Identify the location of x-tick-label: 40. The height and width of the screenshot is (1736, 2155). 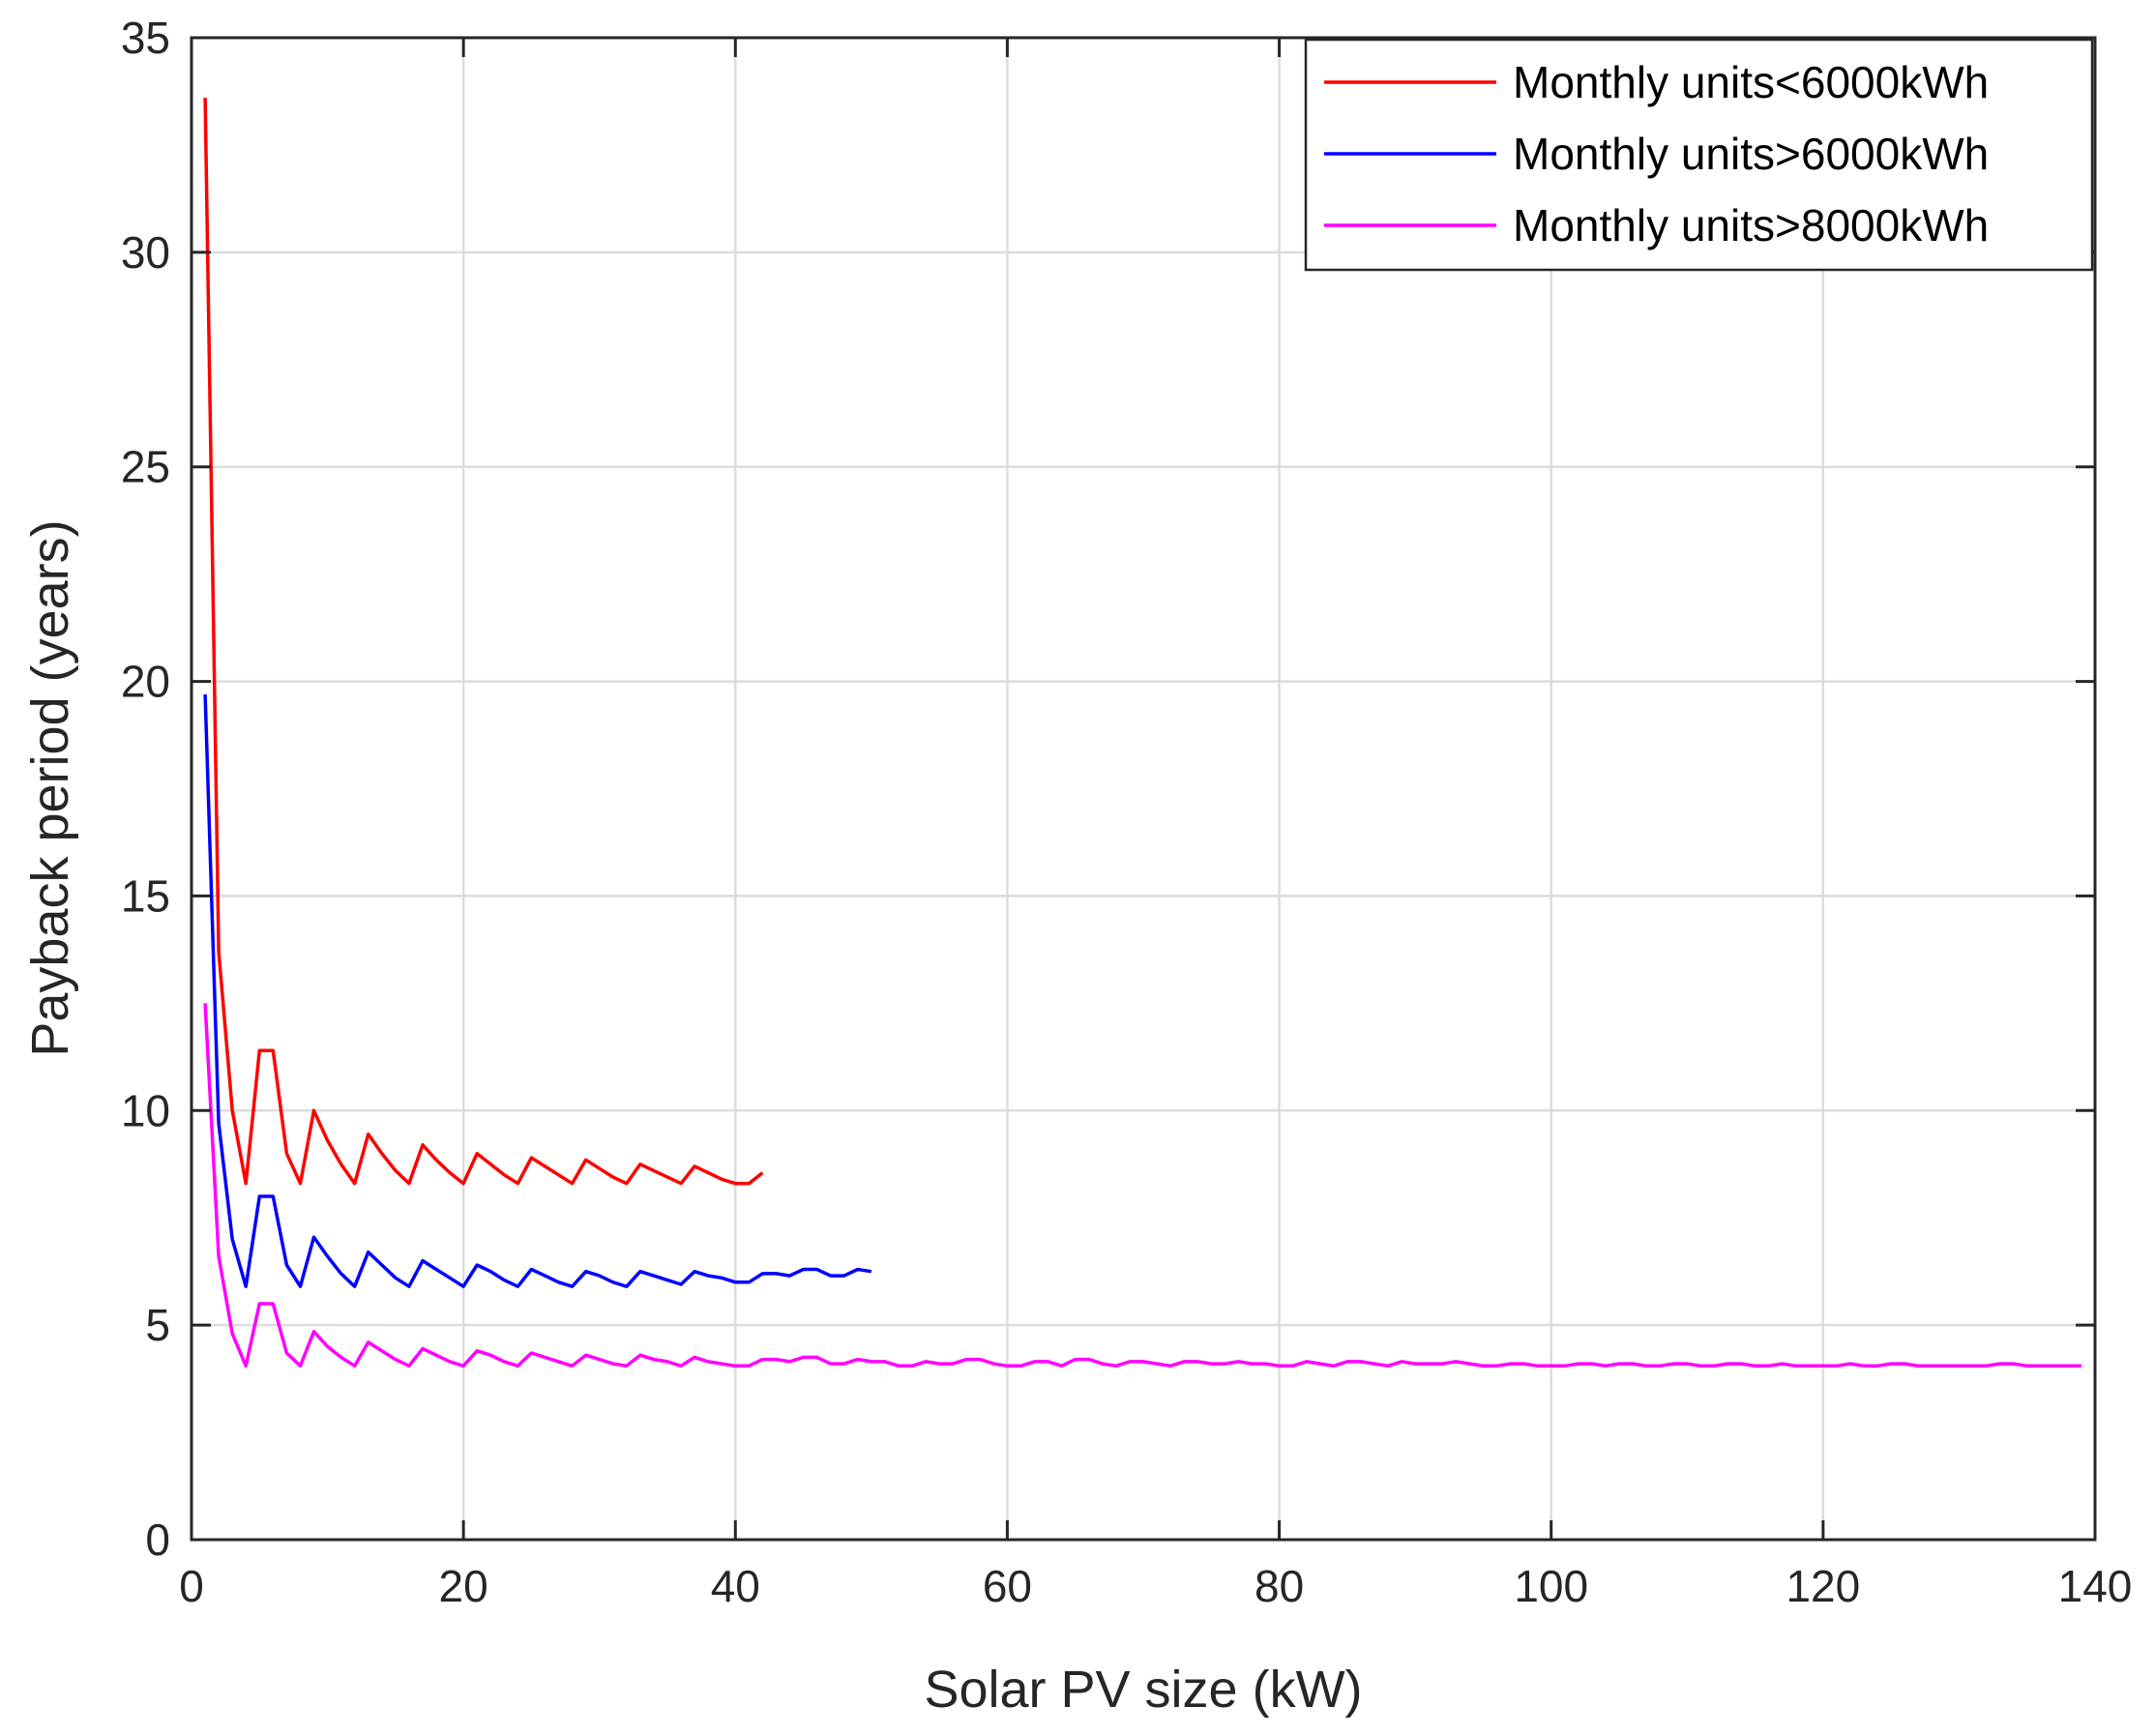
(735, 1586).